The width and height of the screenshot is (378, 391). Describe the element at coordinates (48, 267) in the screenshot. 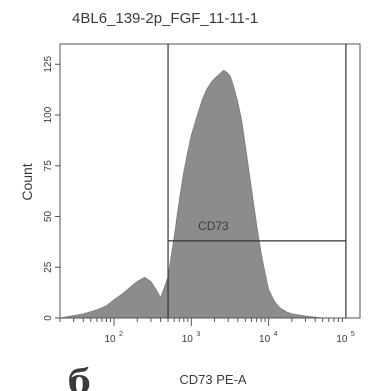

I see `y-tick-label: 25` at that location.